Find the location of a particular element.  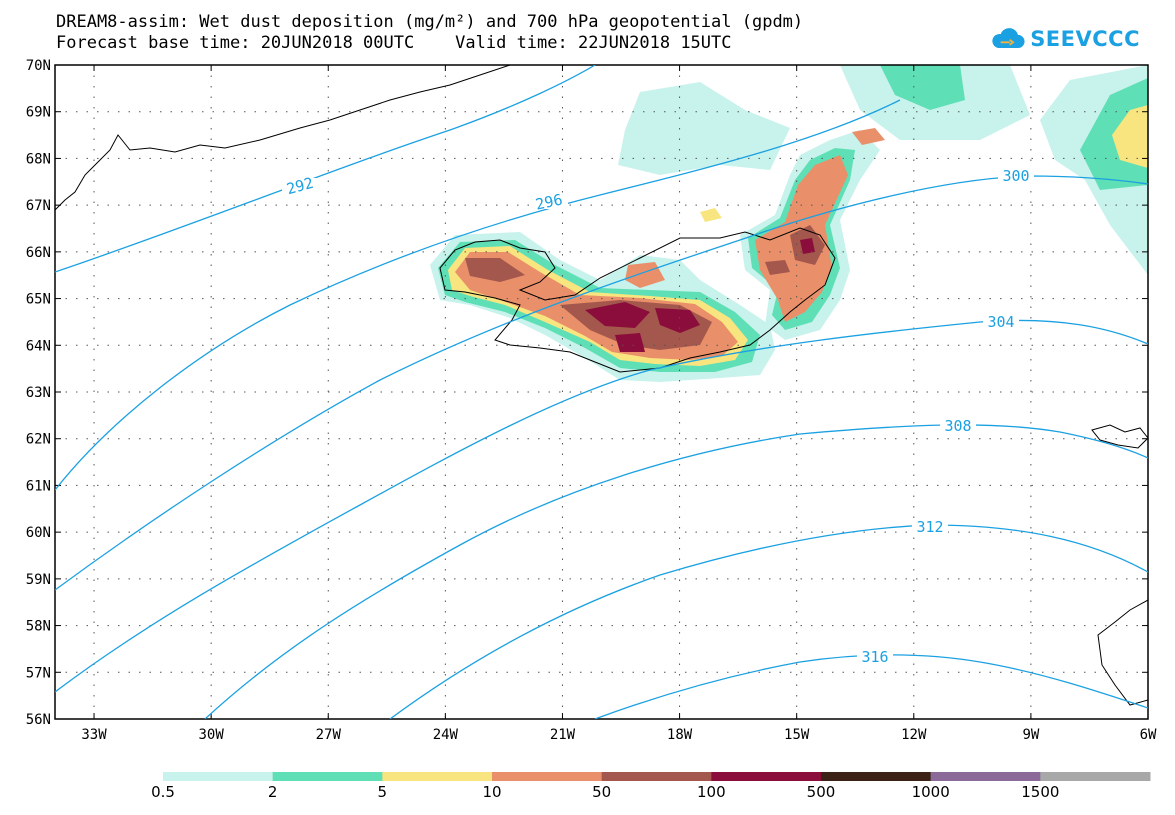

colorbar-label: 0.5 is located at coordinates (163, 792).